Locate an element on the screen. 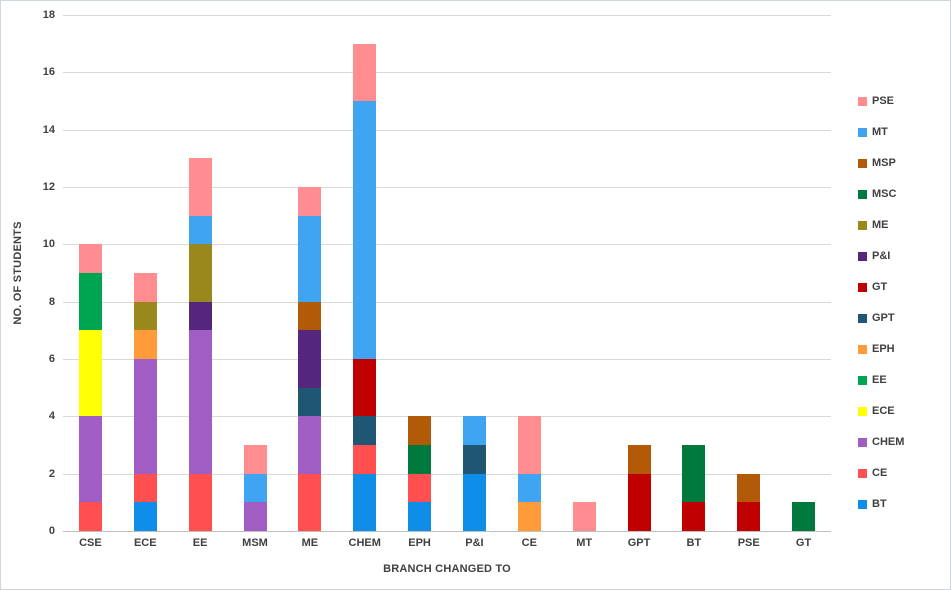  x-axis-category-label: BT is located at coordinates (694, 543).